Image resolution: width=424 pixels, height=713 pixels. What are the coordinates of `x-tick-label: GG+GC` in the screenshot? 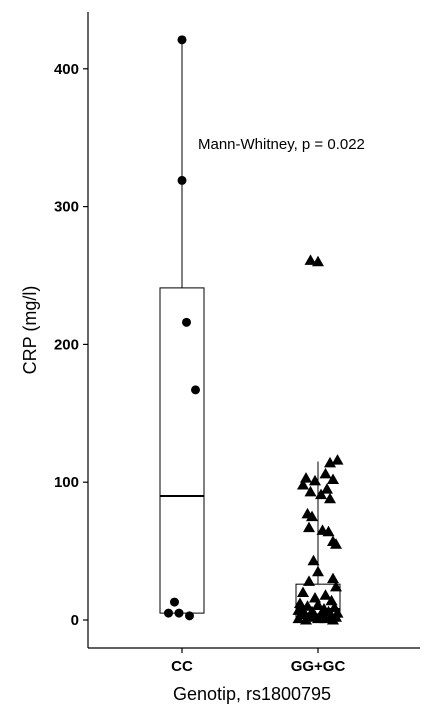 It's located at (318, 666).